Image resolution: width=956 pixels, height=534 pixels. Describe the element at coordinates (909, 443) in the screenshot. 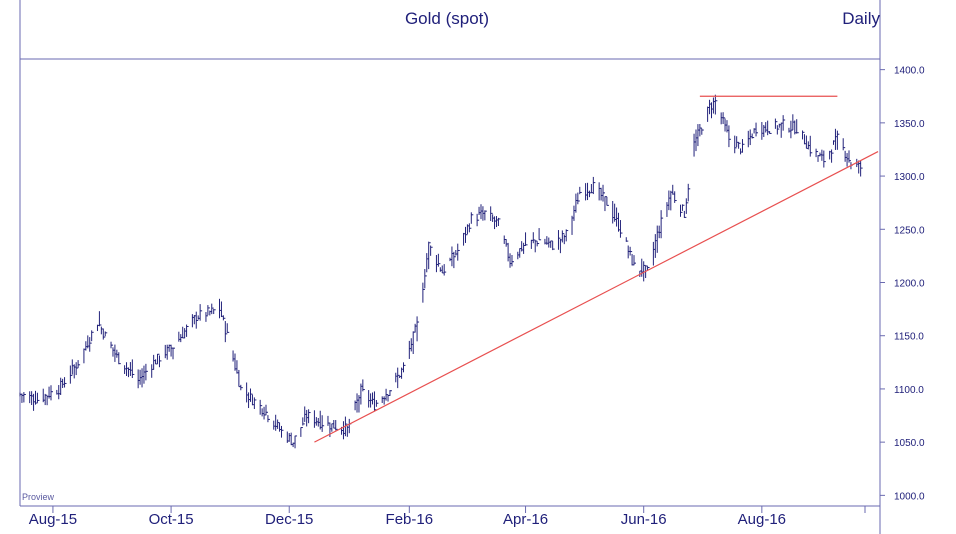

I see `y-tick-label: 1050.0` at that location.